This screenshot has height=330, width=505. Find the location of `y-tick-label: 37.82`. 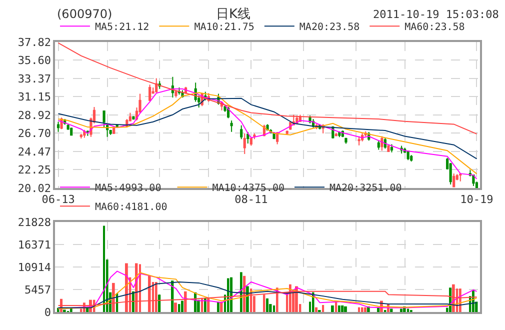

y-tick-label: 37.82 is located at coordinates (35, 42).